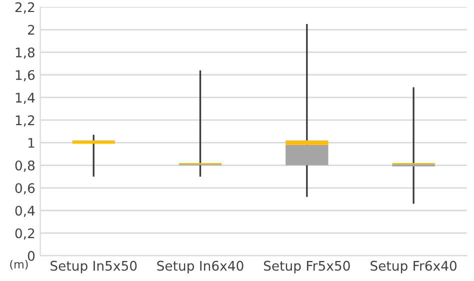 The image size is (474, 281). Describe the element at coordinates (25, 212) in the screenshot. I see `y-tick-label: 0,4` at that location.